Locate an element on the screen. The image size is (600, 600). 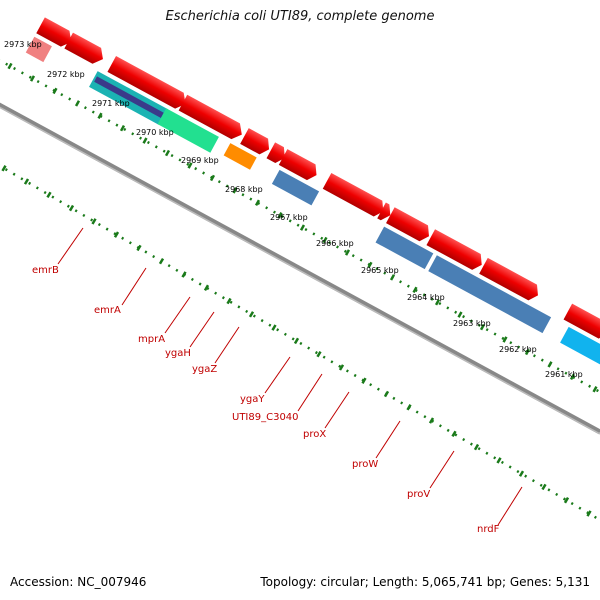
gene-label-ygaH: ygaH is located at coordinates (178, 353).